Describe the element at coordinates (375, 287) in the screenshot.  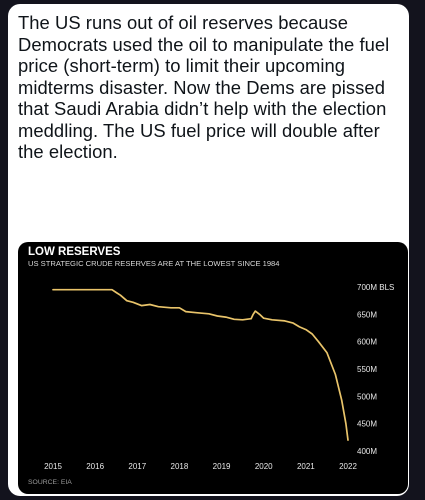
I see `y-tick-label: 700M BLS` at that location.